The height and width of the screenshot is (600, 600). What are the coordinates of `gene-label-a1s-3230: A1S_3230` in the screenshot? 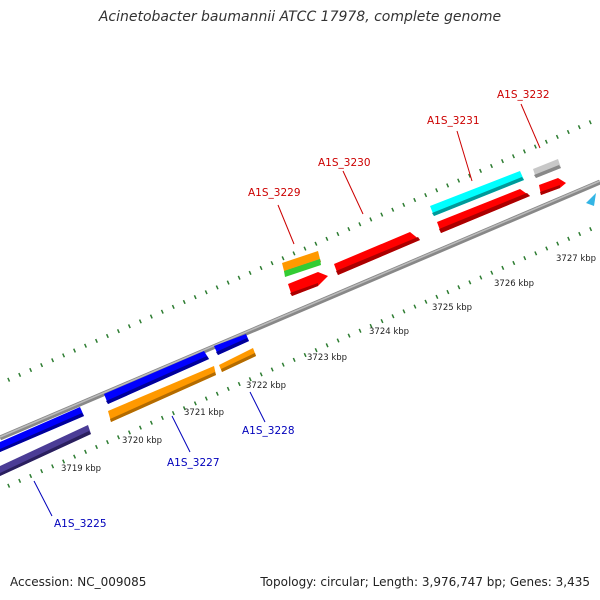 It's located at (344, 163).